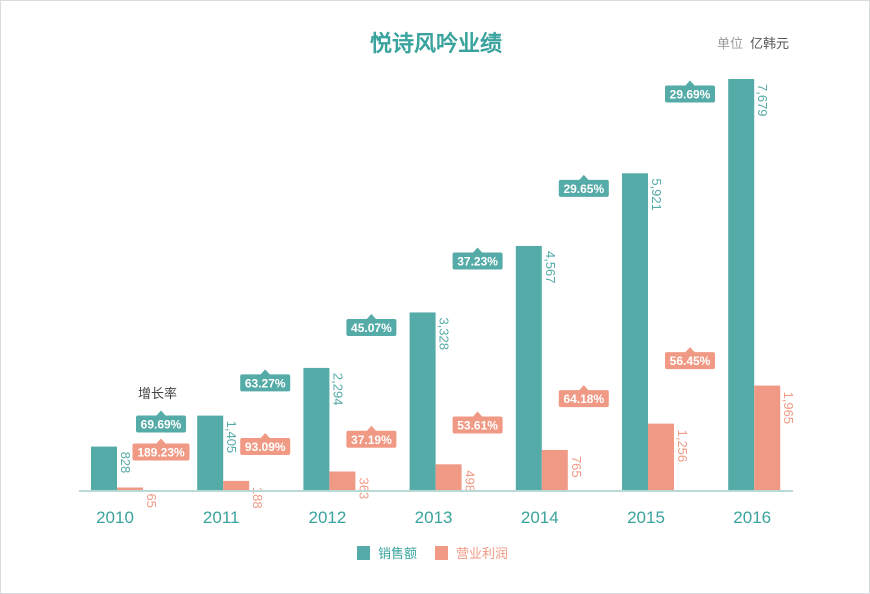  Describe the element at coordinates (221, 517) in the screenshot. I see `x-tick-label-2011: 2011` at that location.